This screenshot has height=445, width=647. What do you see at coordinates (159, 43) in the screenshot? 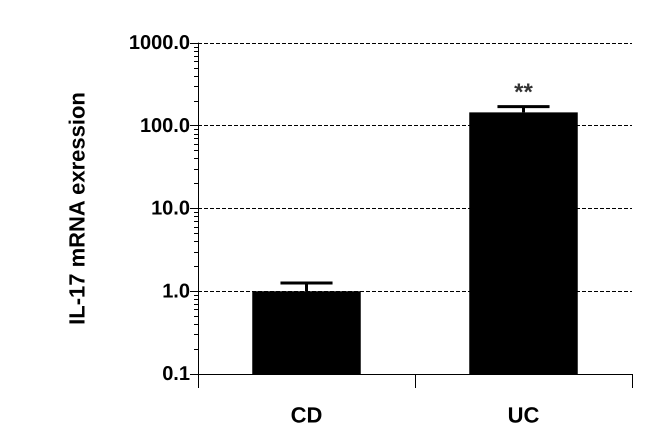
I see `y-tick-label: 1000.0` at bounding box center [159, 43].